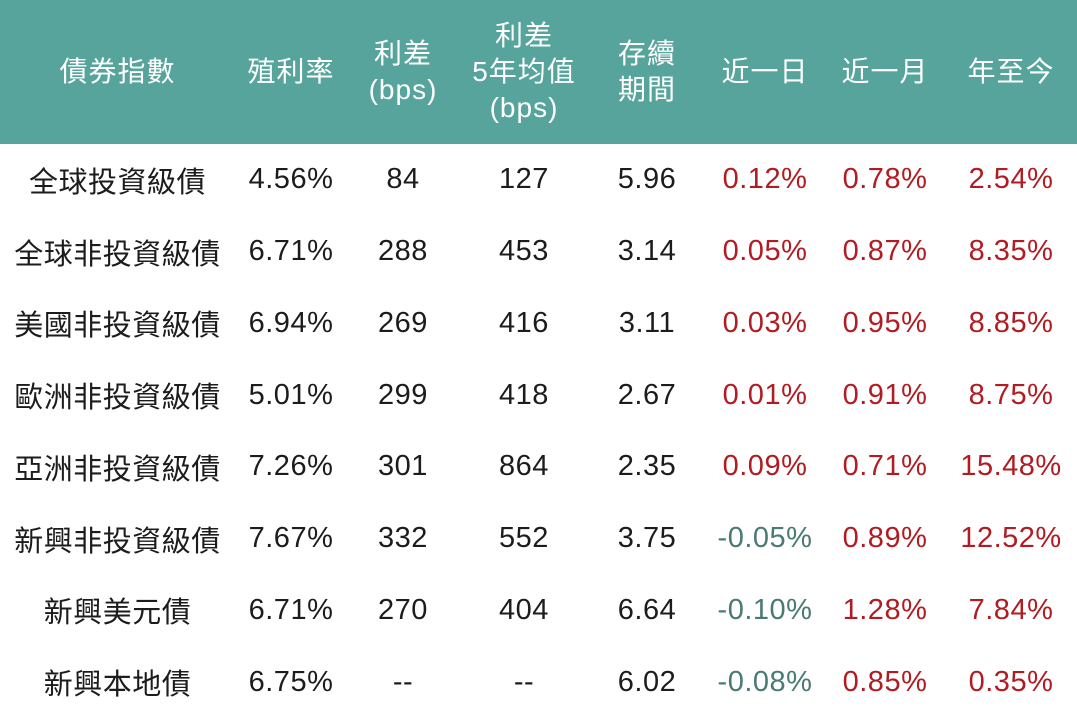  I want to click on cell-yield: 7.26%, so click(291, 466).